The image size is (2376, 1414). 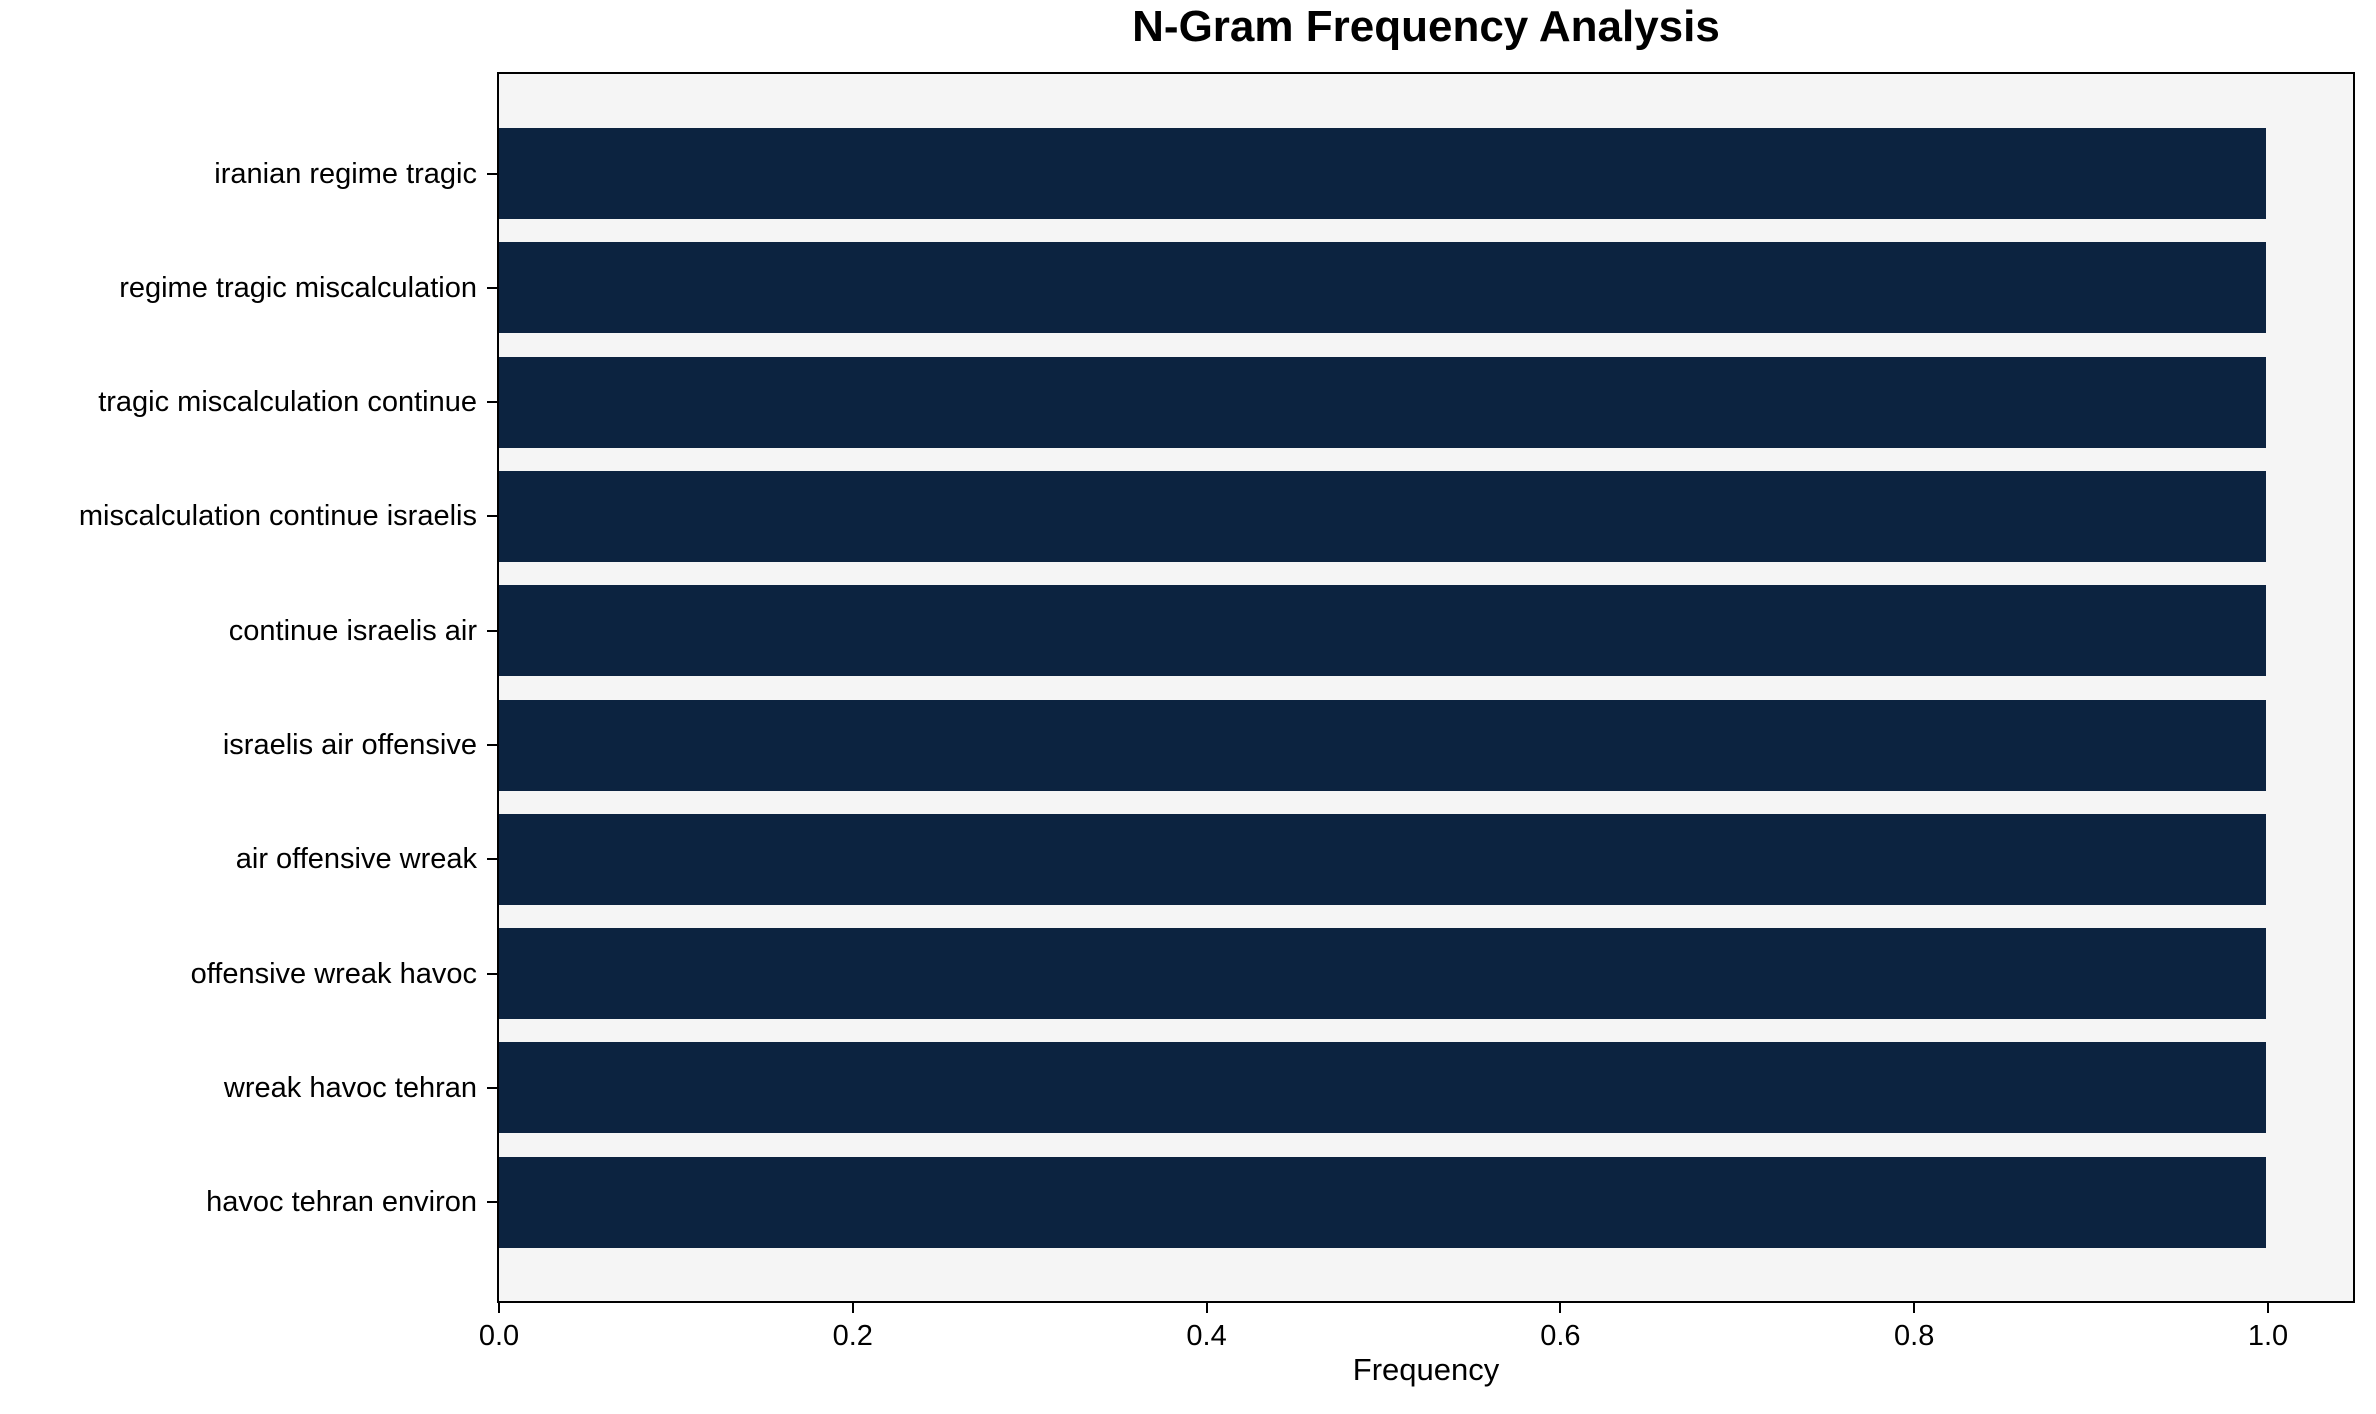 I want to click on y-tick-label: regime tragic miscalculation, so click(x=298, y=287).